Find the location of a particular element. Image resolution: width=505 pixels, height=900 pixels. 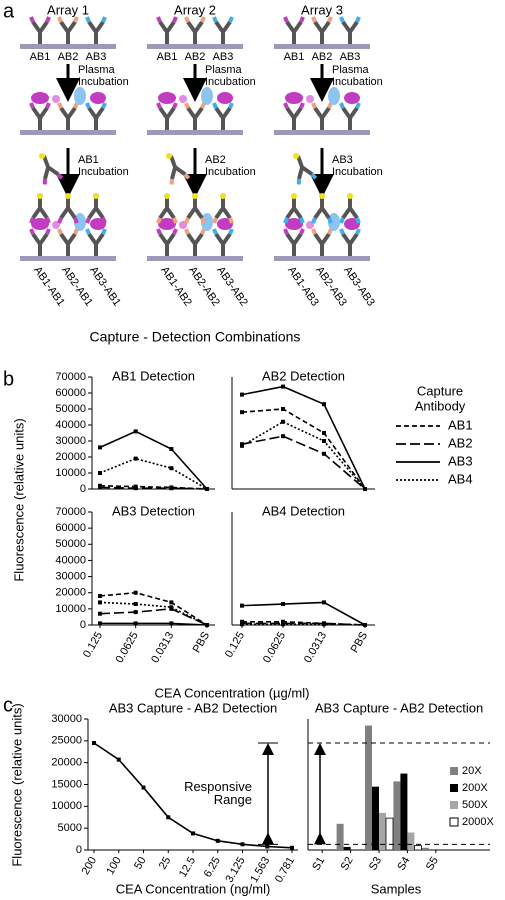

y-tick-label: 10000 is located at coordinates (70, 473).